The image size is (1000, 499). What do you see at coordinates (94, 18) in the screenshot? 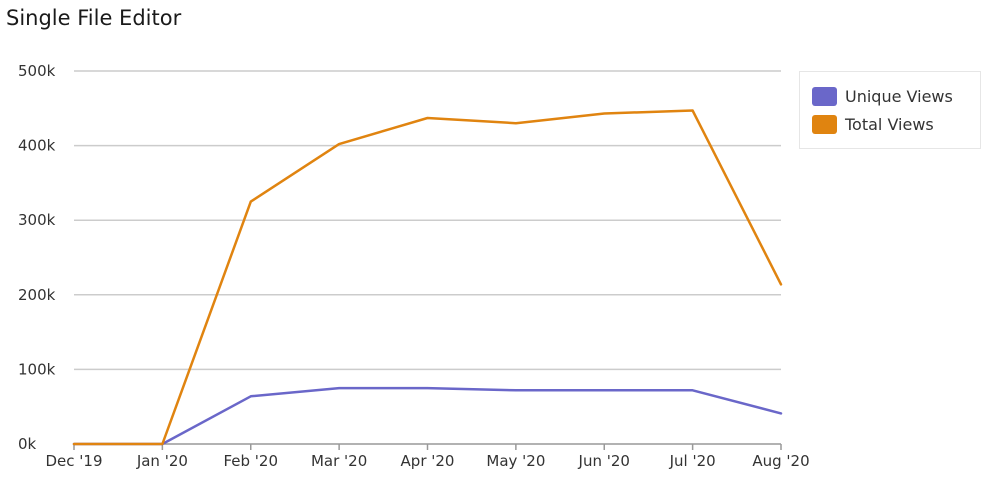
I see `chart-title: Single File Editor` at bounding box center [94, 18].